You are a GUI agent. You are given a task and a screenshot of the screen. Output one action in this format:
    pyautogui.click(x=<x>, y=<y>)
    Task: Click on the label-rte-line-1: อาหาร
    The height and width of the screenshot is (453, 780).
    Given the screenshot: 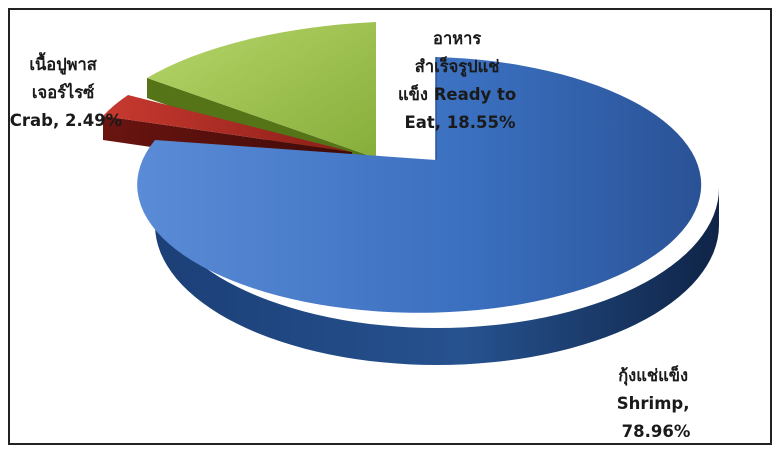 What is the action you would take?
    pyautogui.click(x=457, y=38)
    